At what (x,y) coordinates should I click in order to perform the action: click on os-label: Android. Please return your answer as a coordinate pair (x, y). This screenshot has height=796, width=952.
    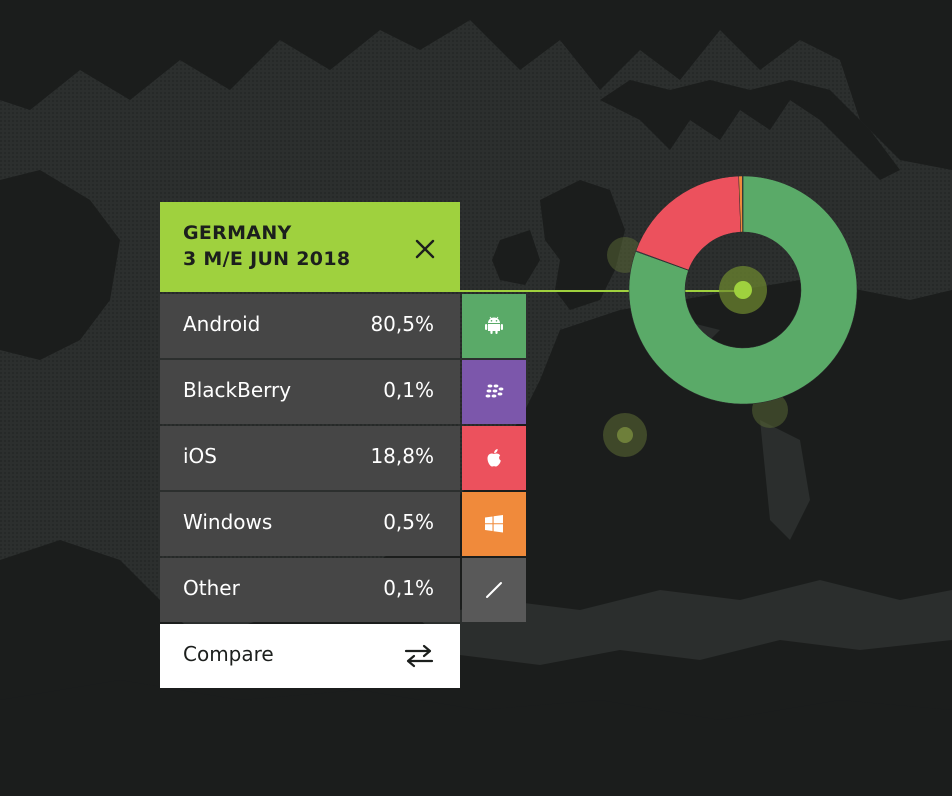
    Looking at the image, I should click on (222, 324).